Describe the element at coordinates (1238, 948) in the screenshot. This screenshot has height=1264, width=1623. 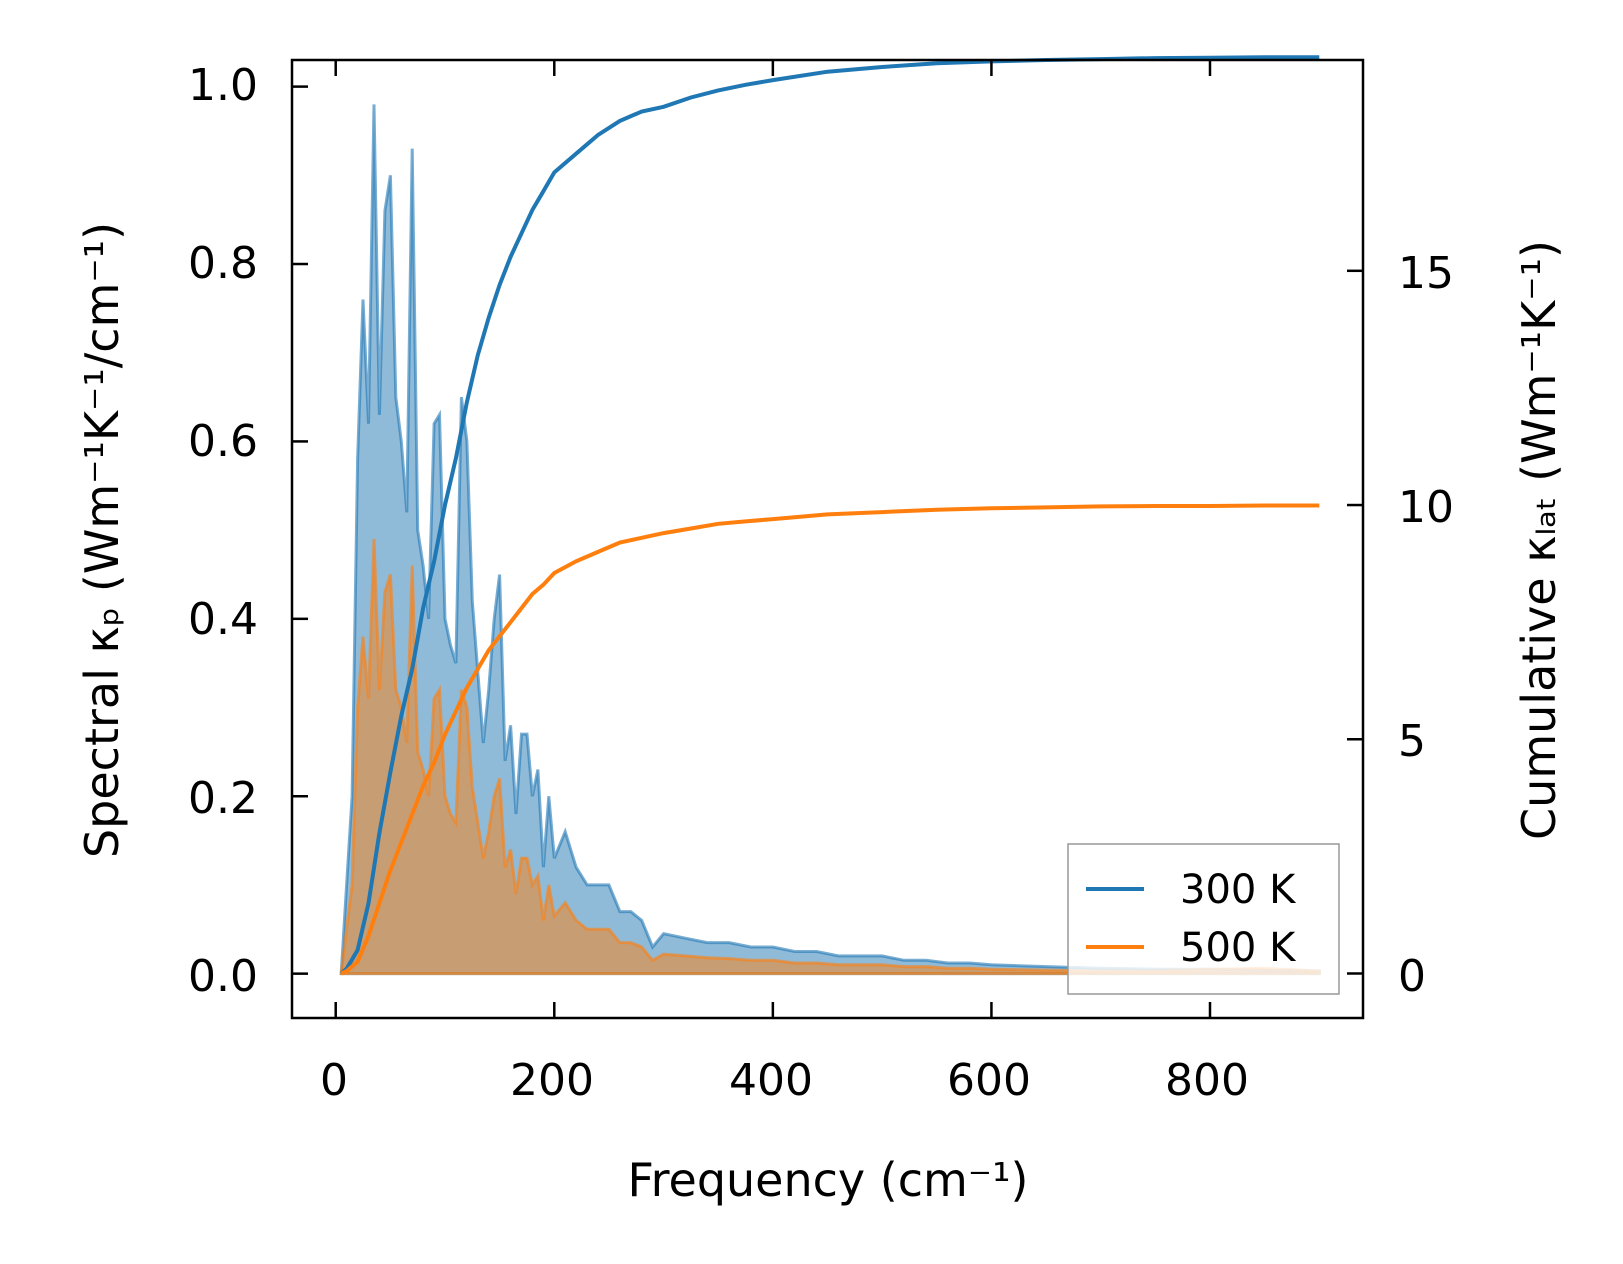
I see `legend-label-500: 500 K` at that location.